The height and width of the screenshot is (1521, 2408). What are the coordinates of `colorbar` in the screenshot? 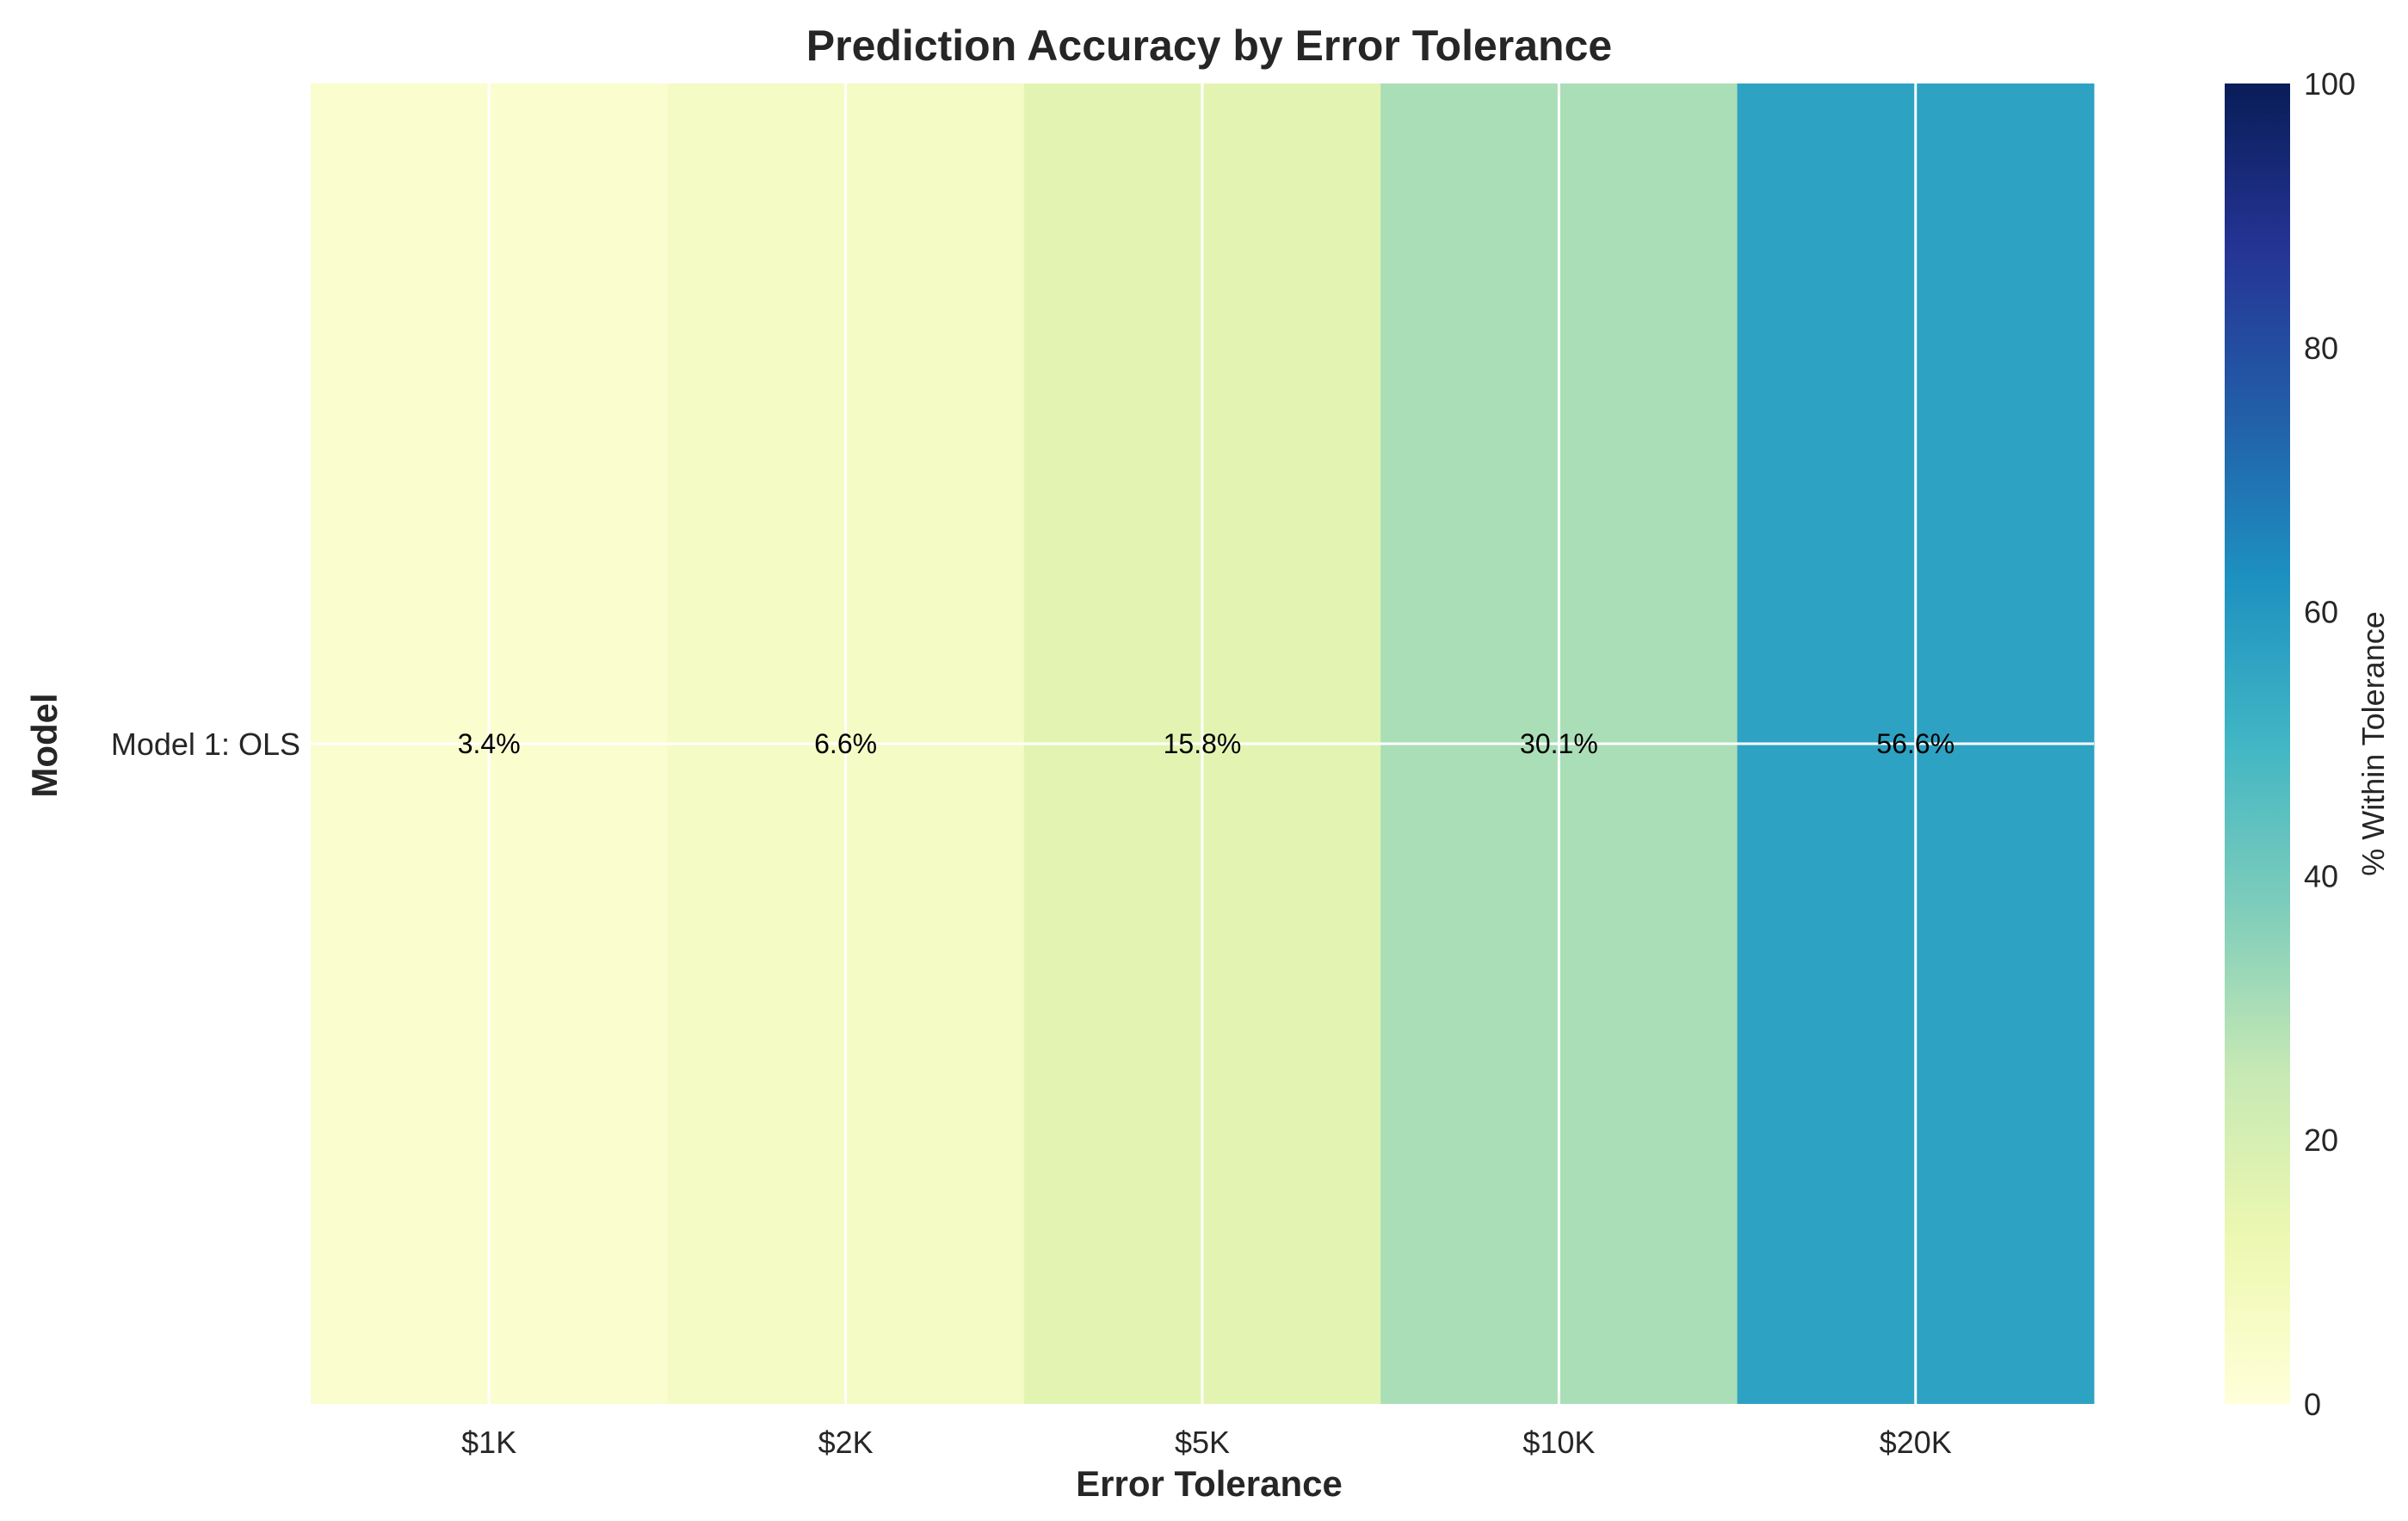 It's located at (2257, 743).